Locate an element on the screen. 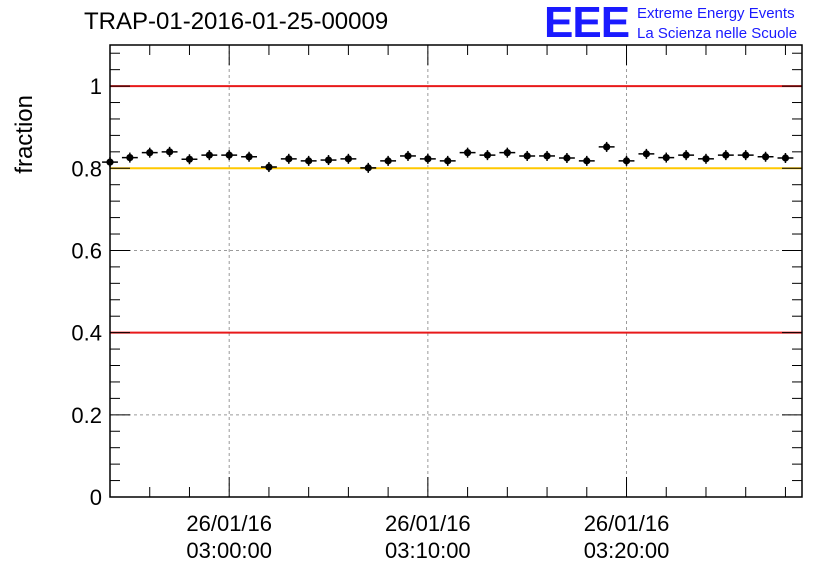  eee-logo-line1: Extreme Energy Events is located at coordinates (716, 13).